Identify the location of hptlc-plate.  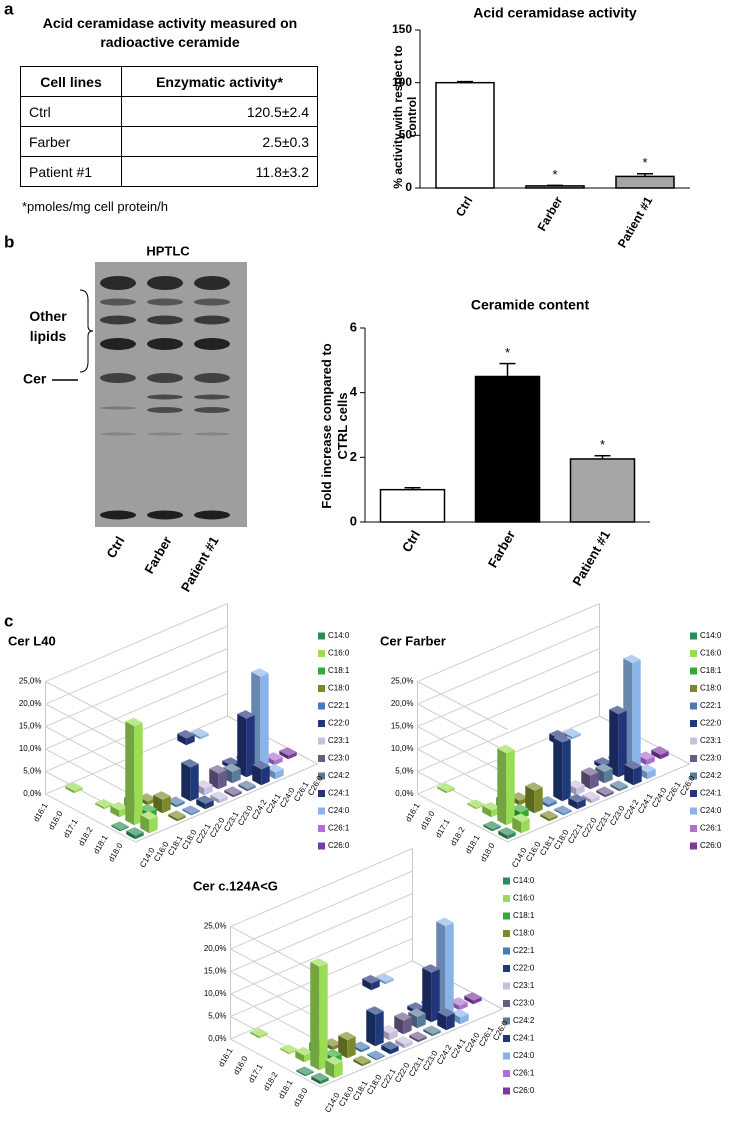
(171, 394).